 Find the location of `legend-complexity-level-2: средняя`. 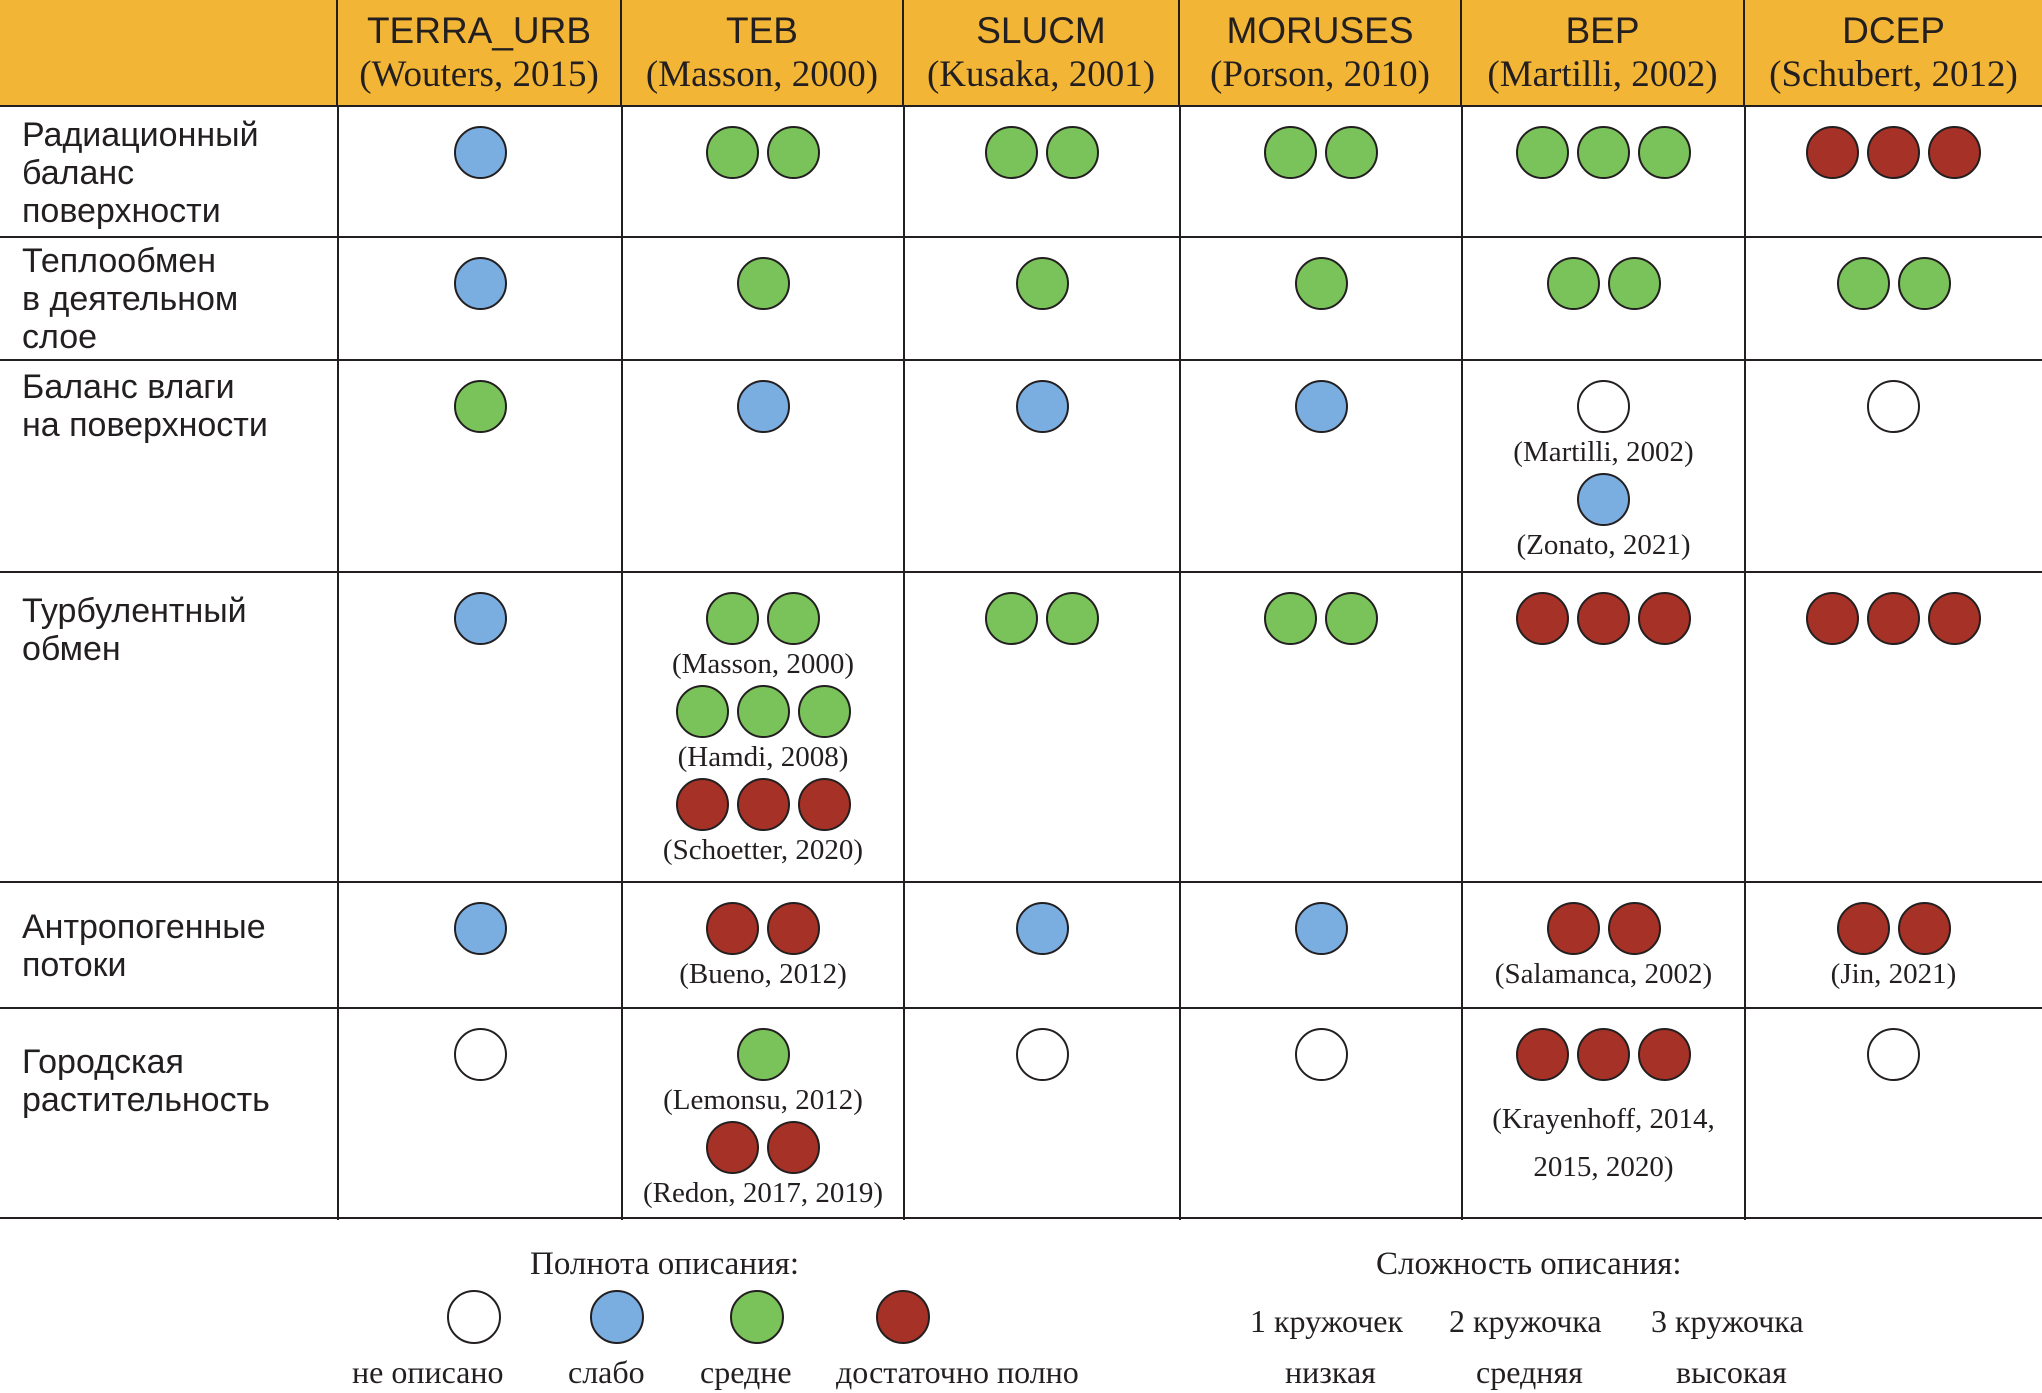

legend-complexity-level-2: средняя is located at coordinates (1529, 1372).